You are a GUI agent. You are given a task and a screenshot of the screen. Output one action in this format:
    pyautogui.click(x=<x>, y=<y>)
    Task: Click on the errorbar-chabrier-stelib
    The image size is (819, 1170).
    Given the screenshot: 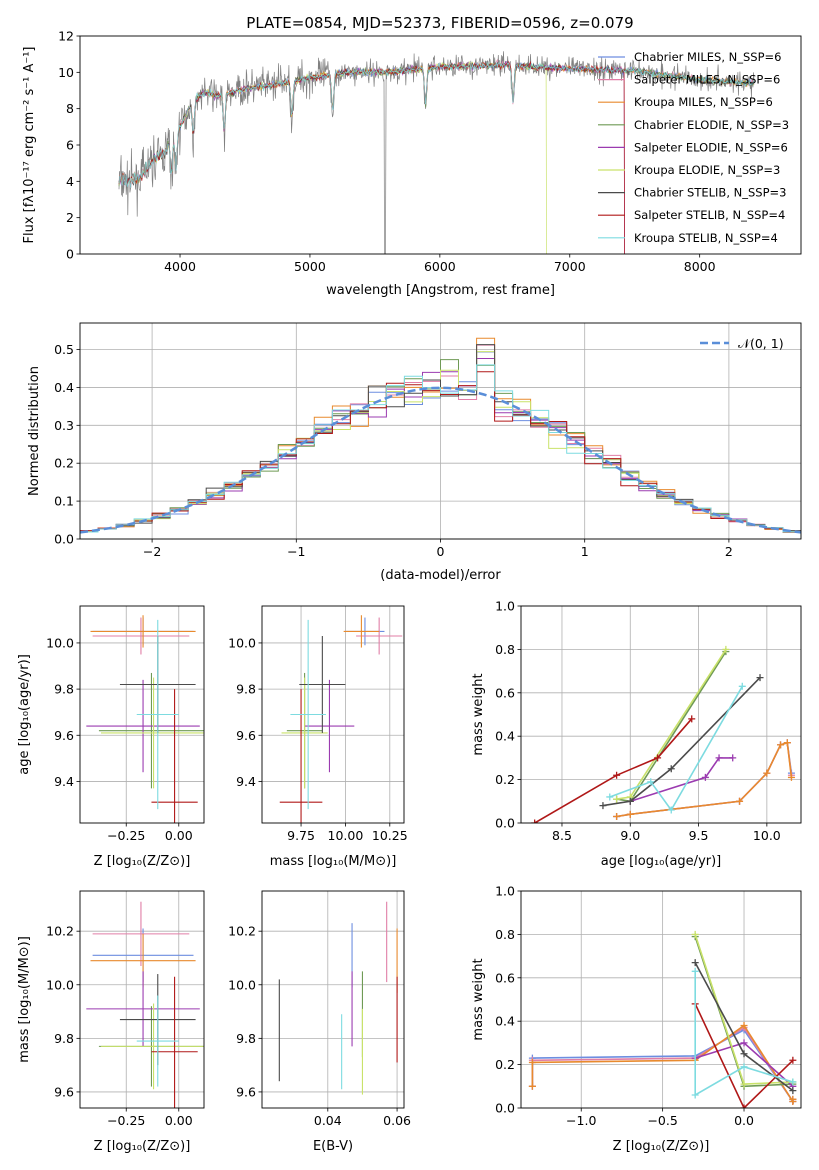 What is the action you would take?
    pyautogui.click(x=322, y=684)
    